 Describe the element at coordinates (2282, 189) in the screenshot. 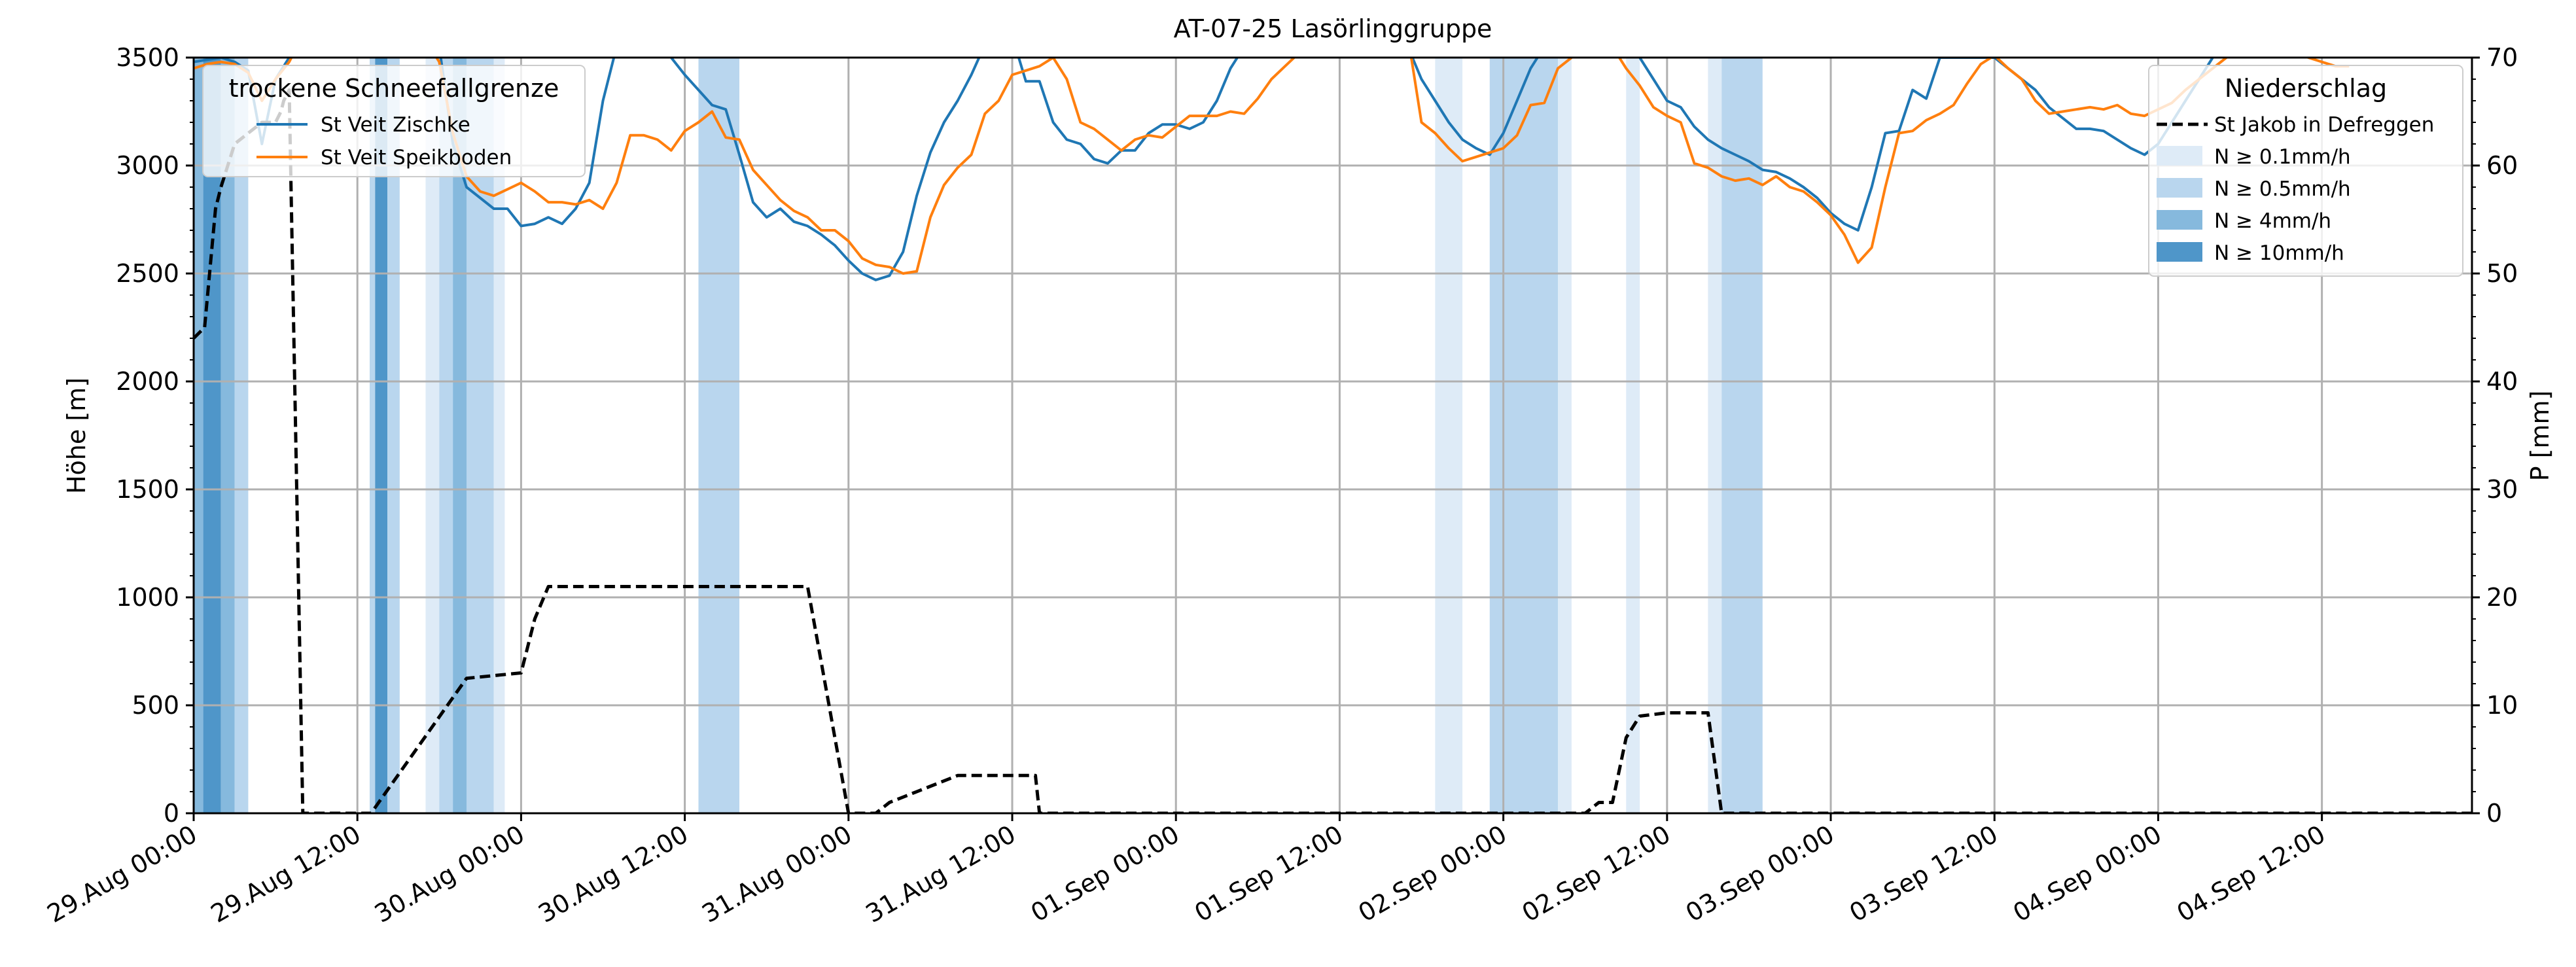

I see `legend-label-band-1: N ≥ 0.5mm/h` at that location.